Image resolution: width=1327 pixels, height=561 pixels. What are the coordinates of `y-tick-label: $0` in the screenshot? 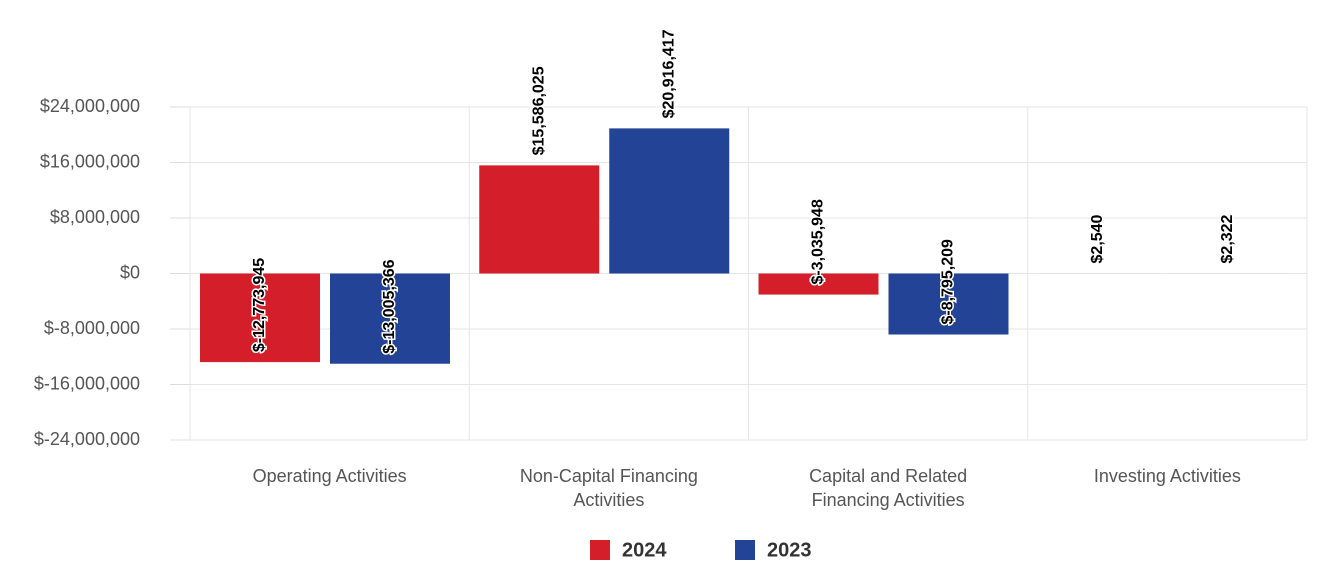 It's located at (130, 272).